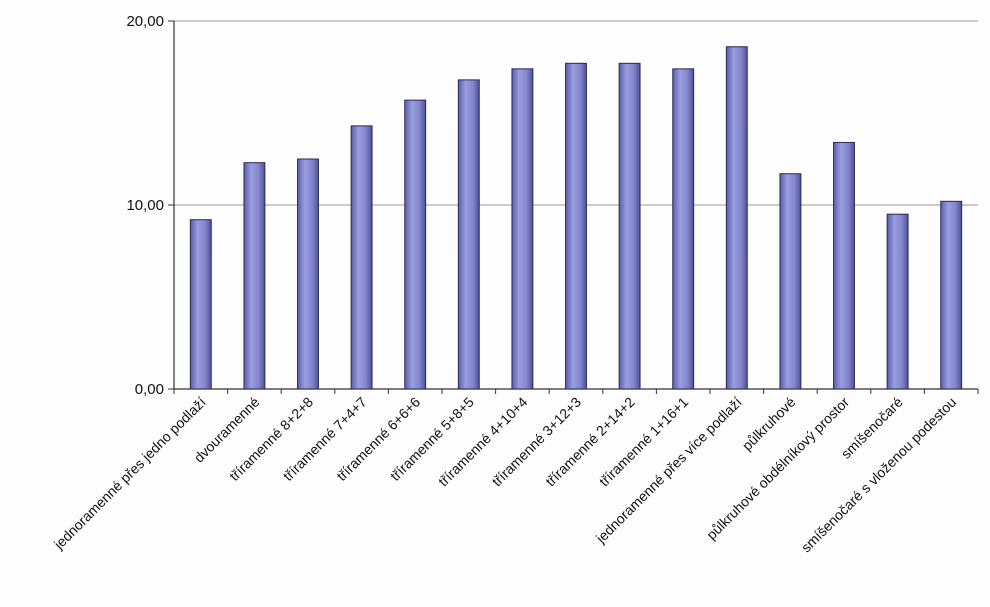  Describe the element at coordinates (145, 21) in the screenshot. I see `y-tick-label: 20,00` at that location.